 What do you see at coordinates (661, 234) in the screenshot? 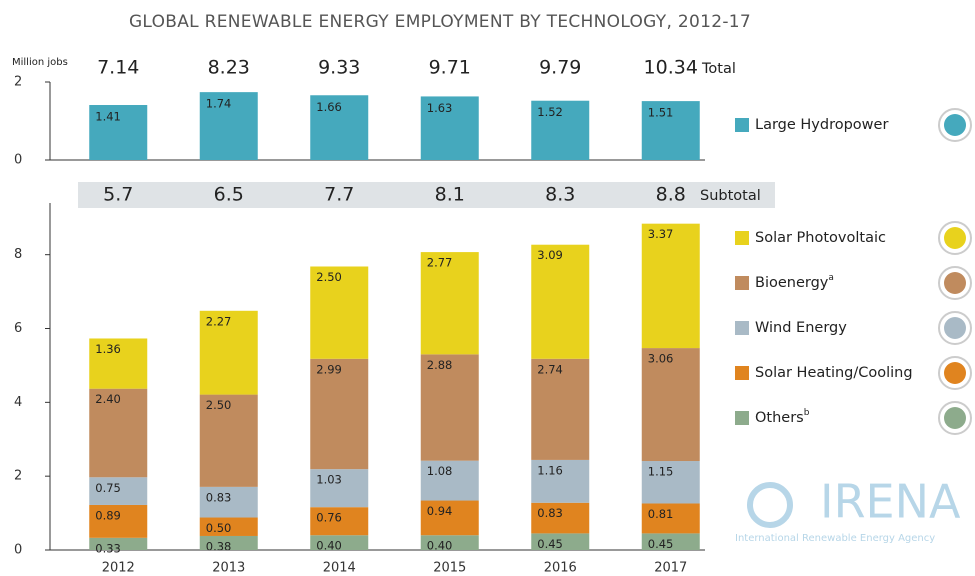
I see `value-label: 3.37` at bounding box center [661, 234].